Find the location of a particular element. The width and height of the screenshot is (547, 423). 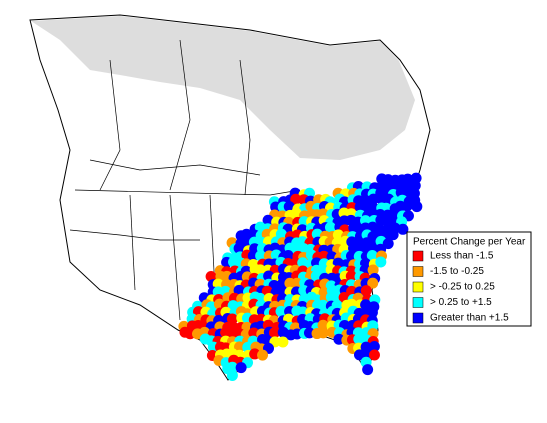

legend-label: > -0.25 to 0.25 is located at coordinates (462, 287).